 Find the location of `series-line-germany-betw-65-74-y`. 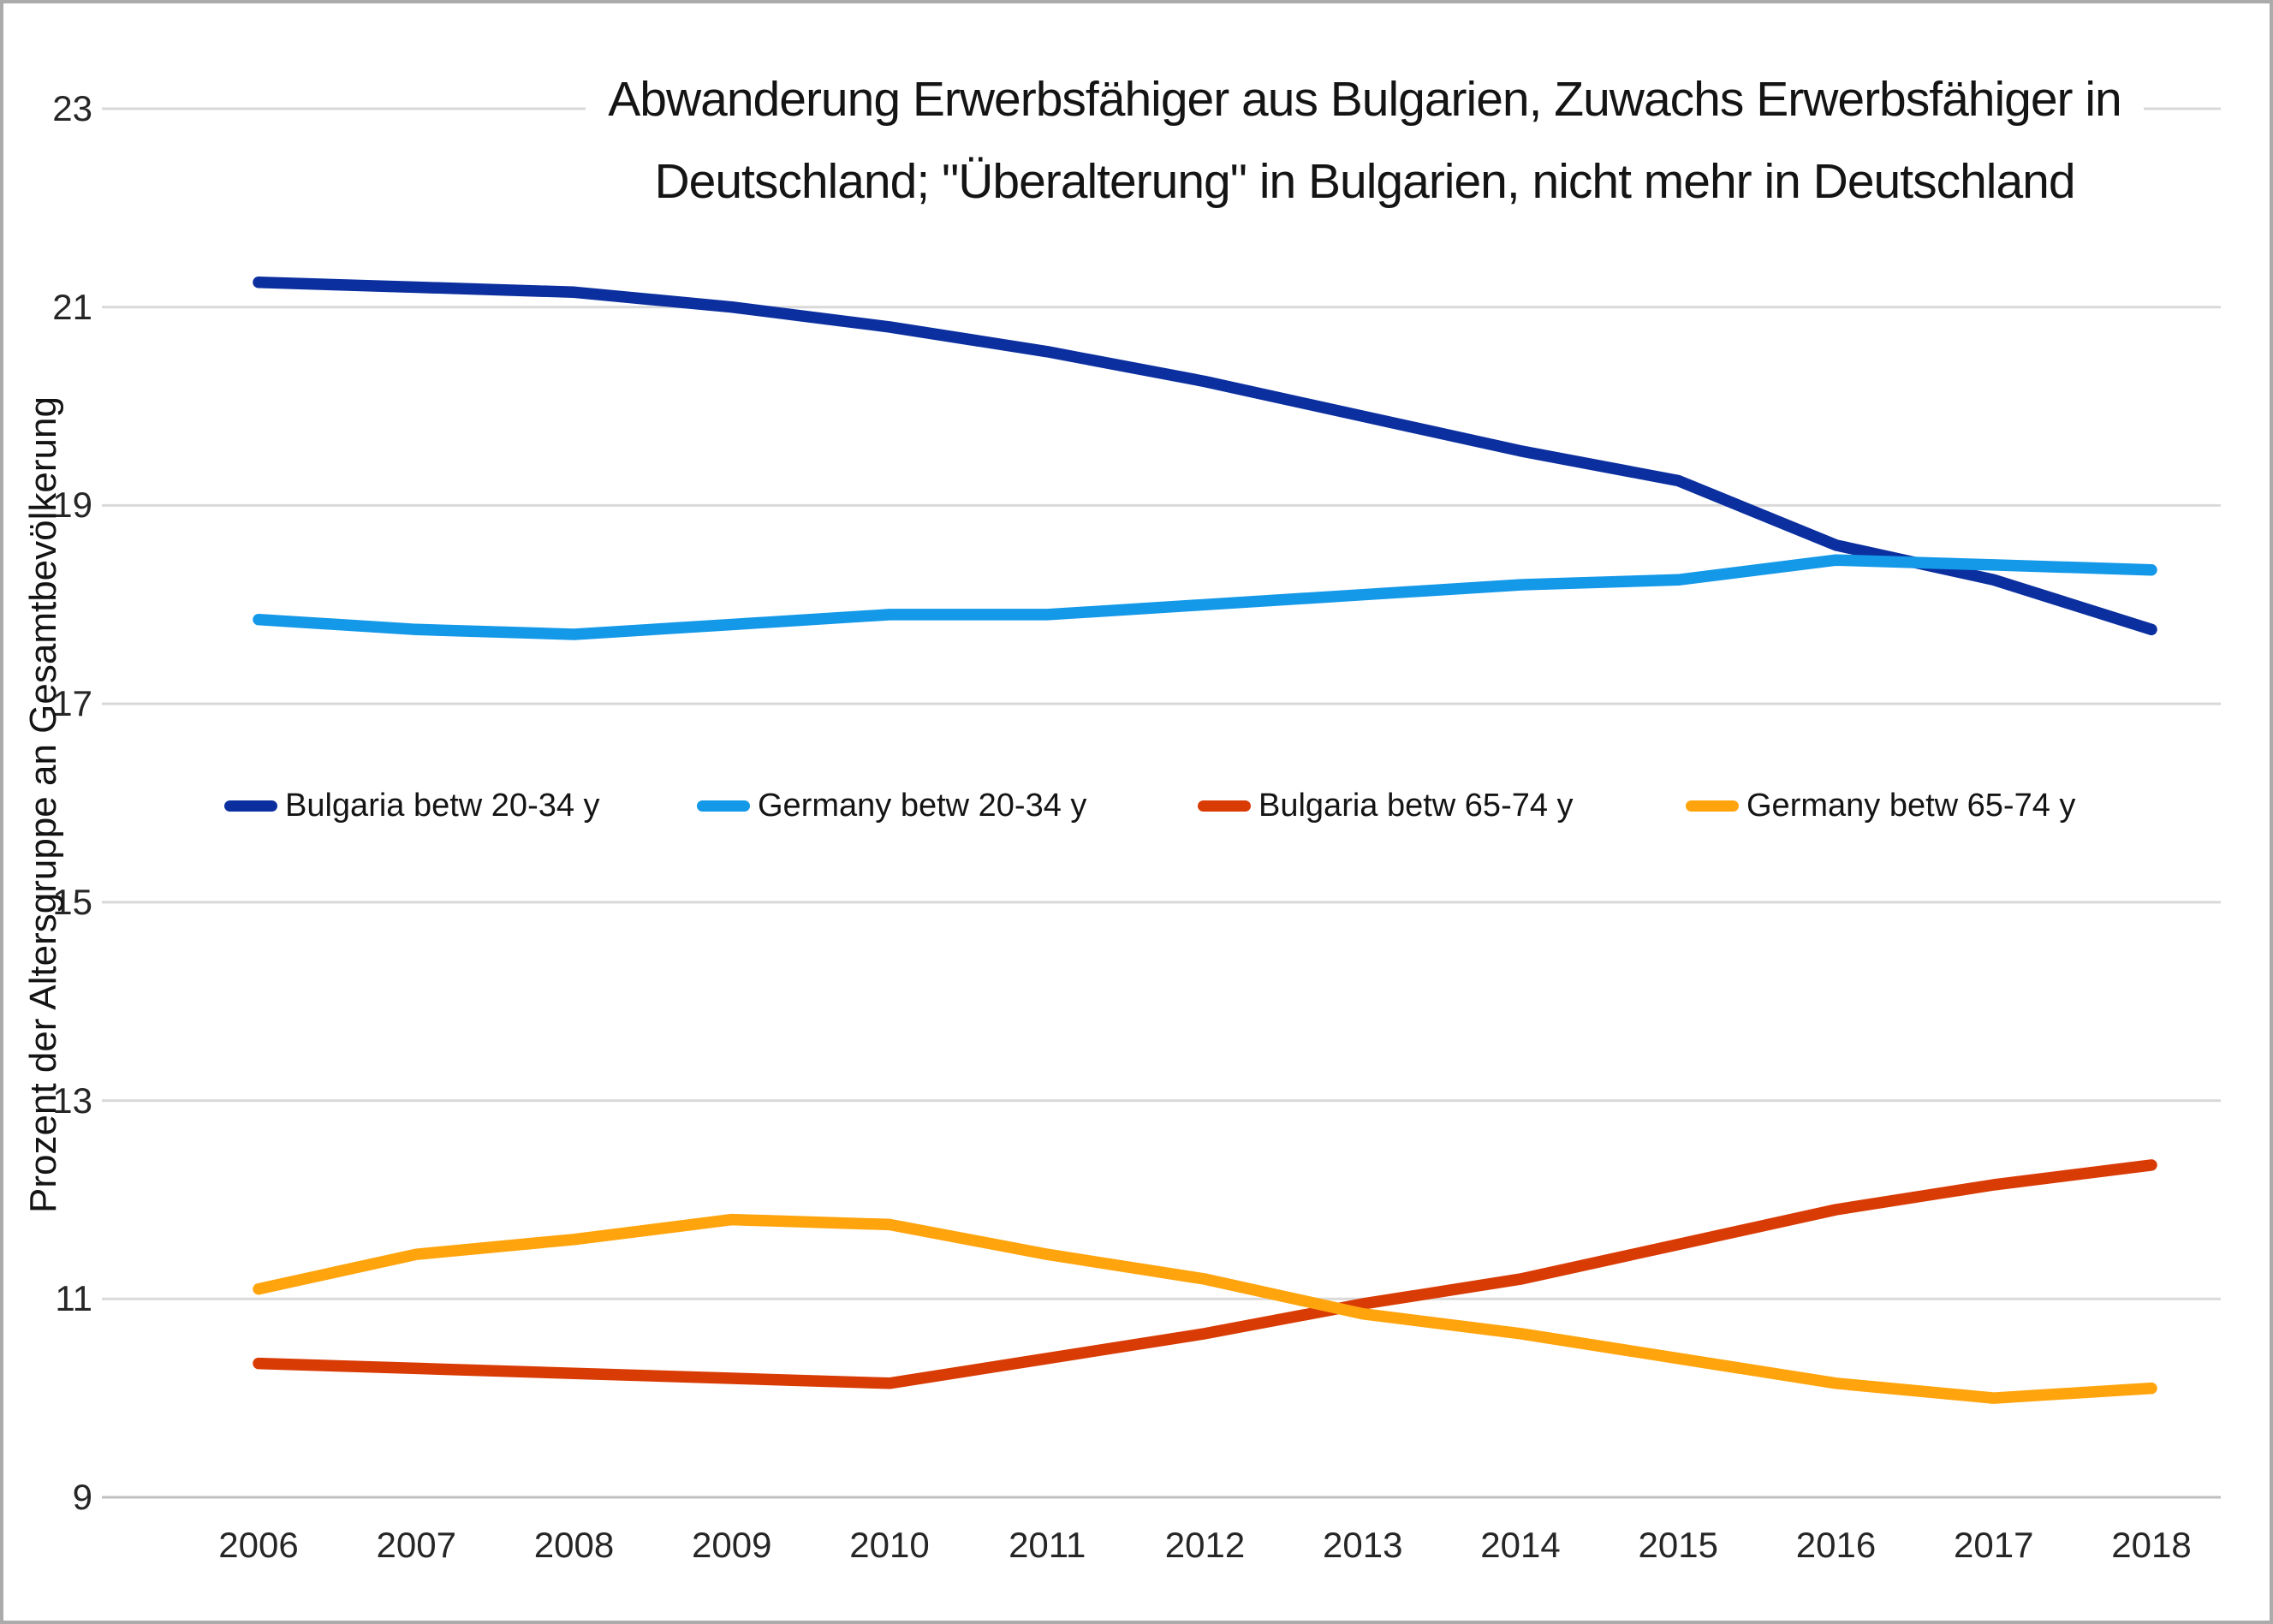

series-line-germany-betw-65-74-y is located at coordinates (1205, 1308).